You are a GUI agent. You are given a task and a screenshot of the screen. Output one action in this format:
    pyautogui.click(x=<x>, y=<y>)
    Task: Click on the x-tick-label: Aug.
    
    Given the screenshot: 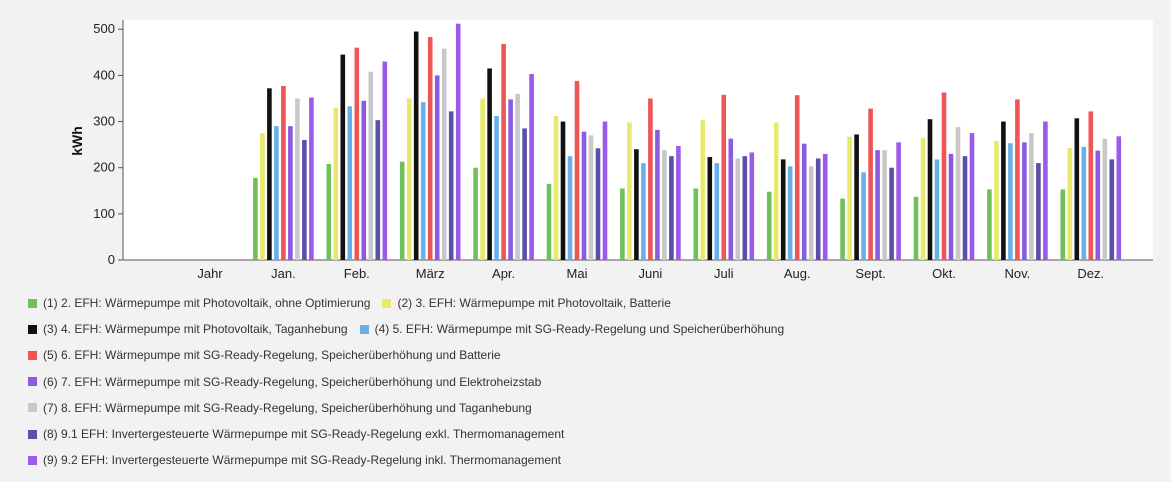 What is the action you would take?
    pyautogui.click(x=797, y=273)
    